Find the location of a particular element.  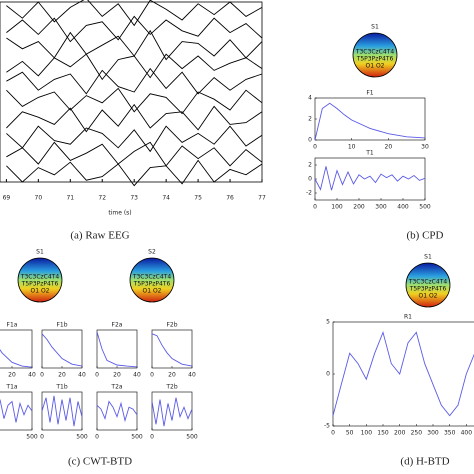

x-tick-label: 77 is located at coordinates (262, 198).